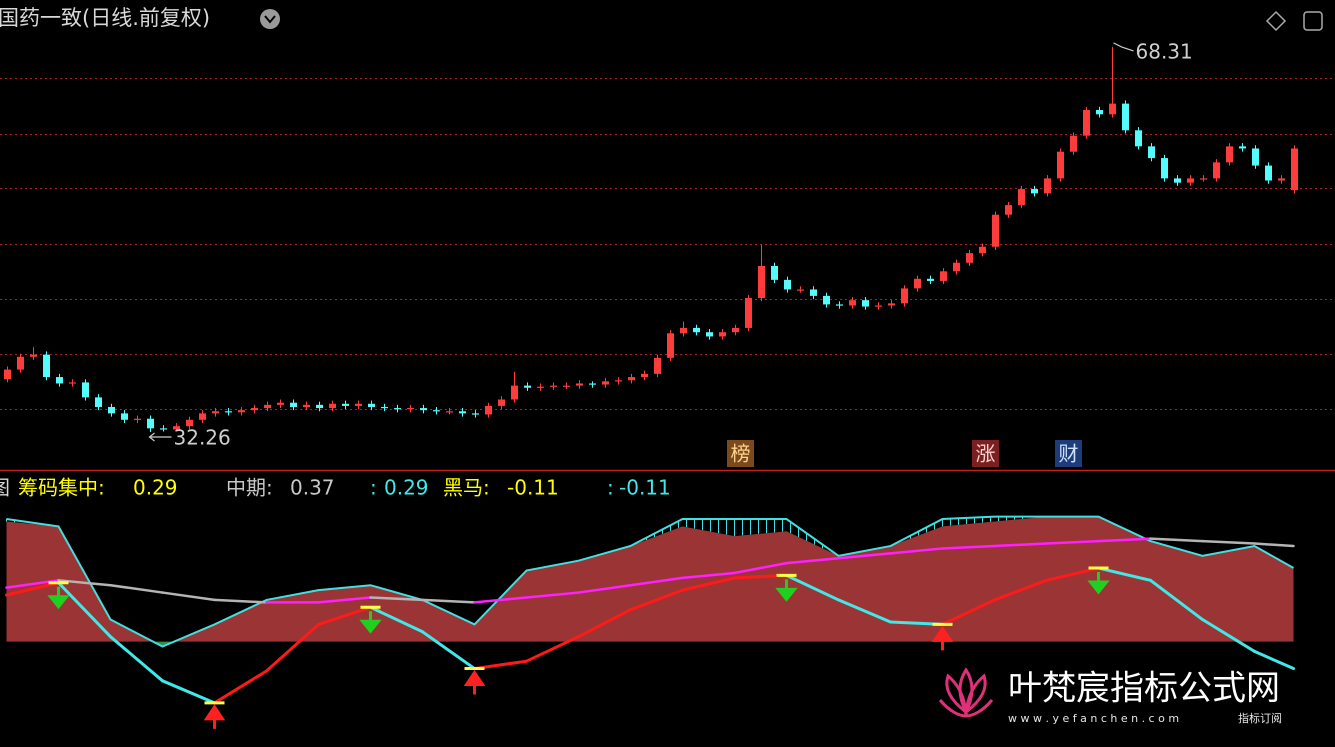 This screenshot has height=747, width=1335. I want to click on badge: 榜, so click(740, 453).